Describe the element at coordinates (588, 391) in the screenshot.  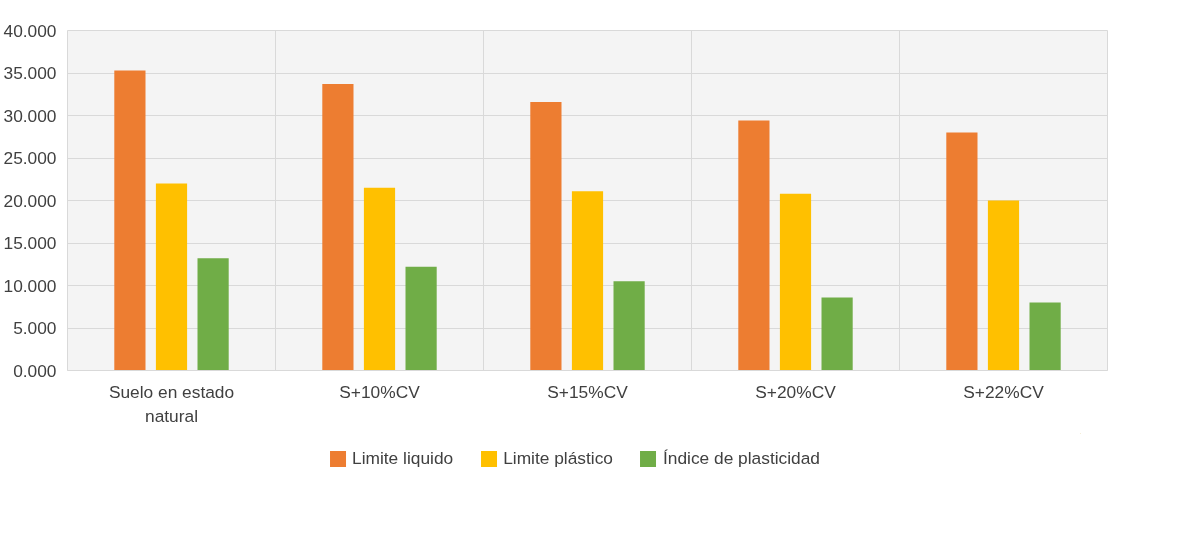
I see `x-tick-label: S+15%CV` at that location.